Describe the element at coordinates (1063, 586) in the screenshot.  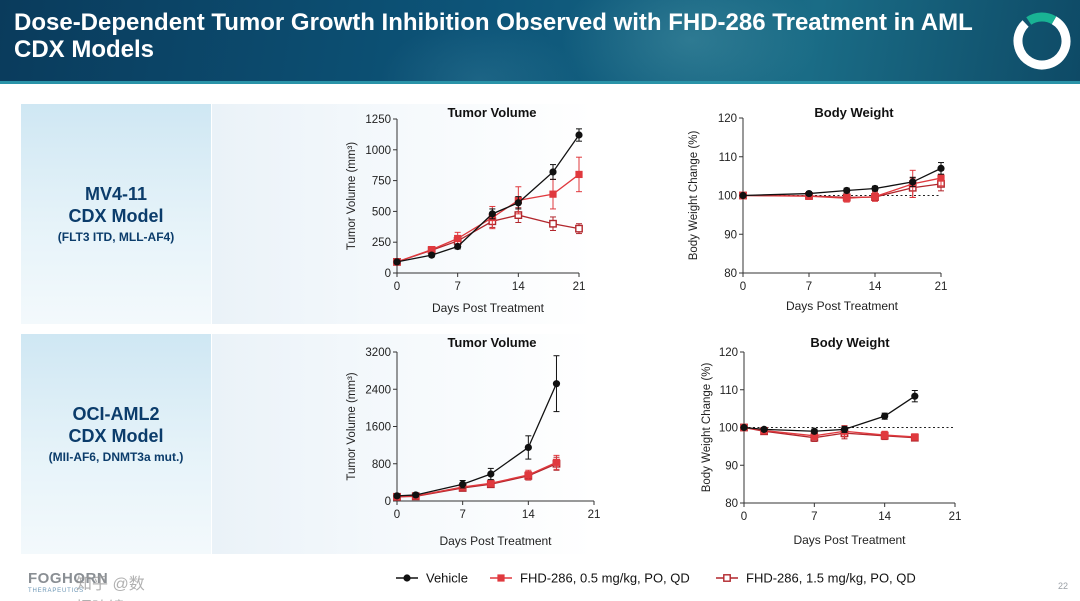
I see `page-number: 22` at that location.